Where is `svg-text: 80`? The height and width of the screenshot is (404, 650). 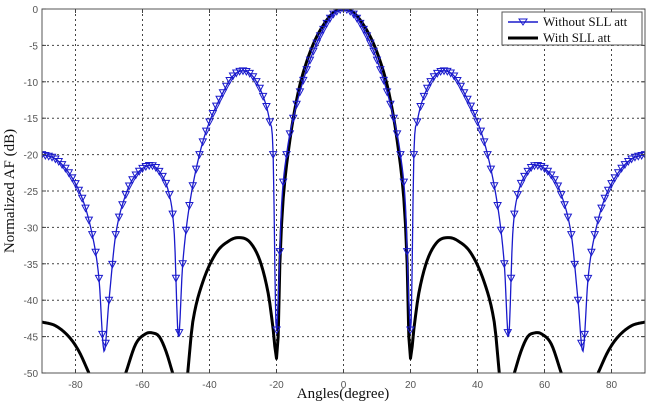
svg-text: 80 is located at coordinates (612, 385).